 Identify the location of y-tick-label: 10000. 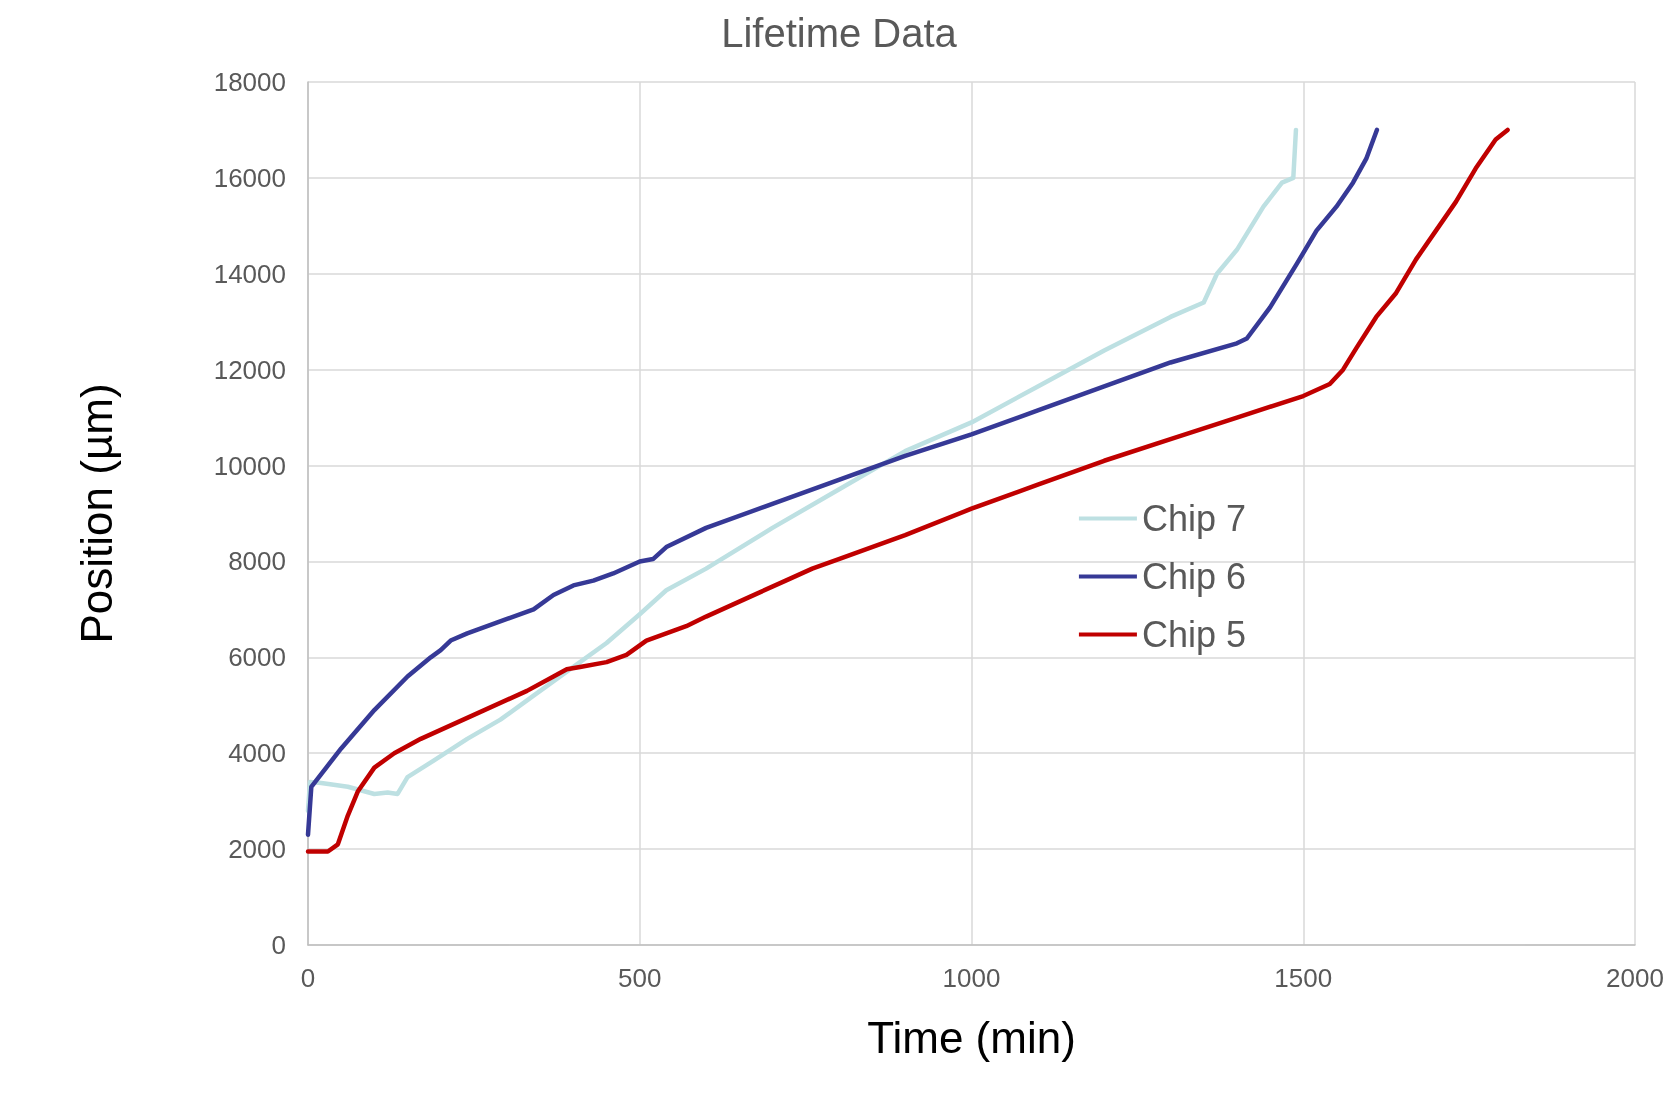
(249, 465).